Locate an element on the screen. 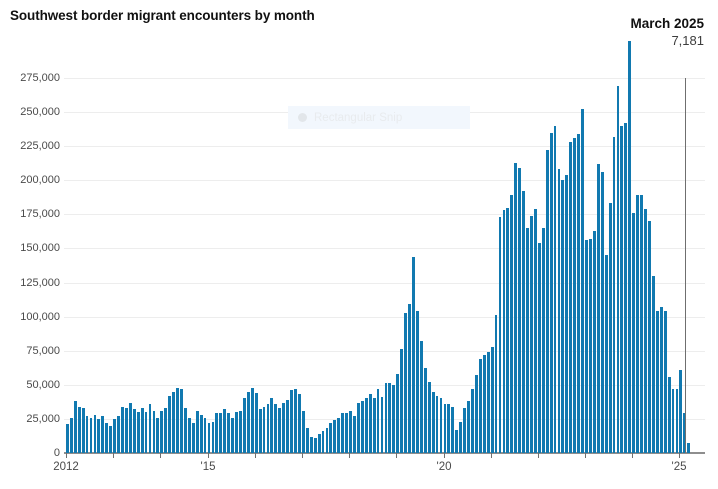  y-axis-tick-label: 50,000 is located at coordinates (43, 385).